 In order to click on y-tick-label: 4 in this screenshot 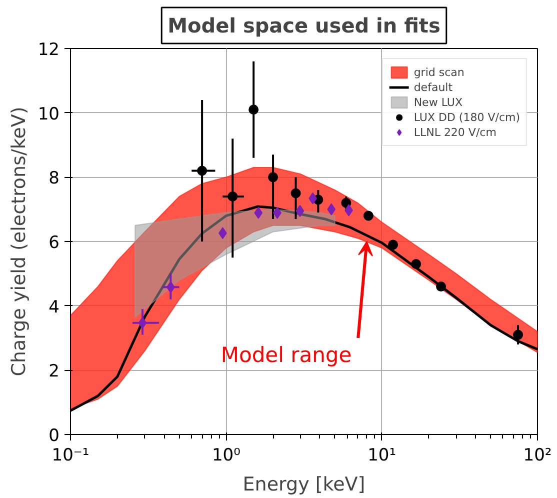, I will do `click(54, 307)`.